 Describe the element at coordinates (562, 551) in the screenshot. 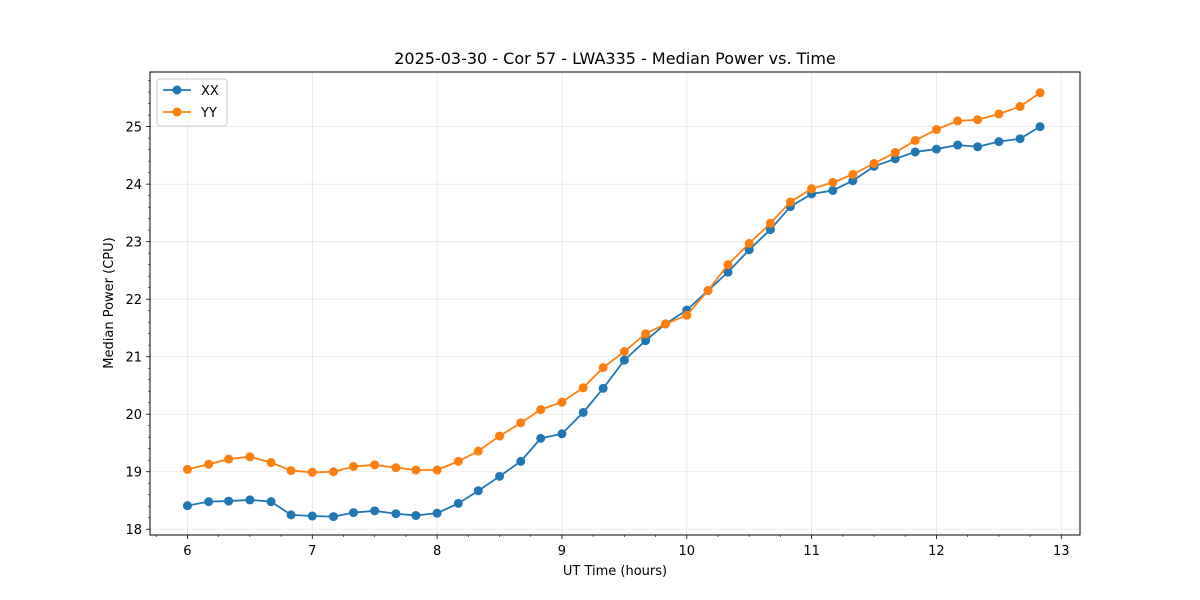

I see `x-tick-label: 9` at that location.